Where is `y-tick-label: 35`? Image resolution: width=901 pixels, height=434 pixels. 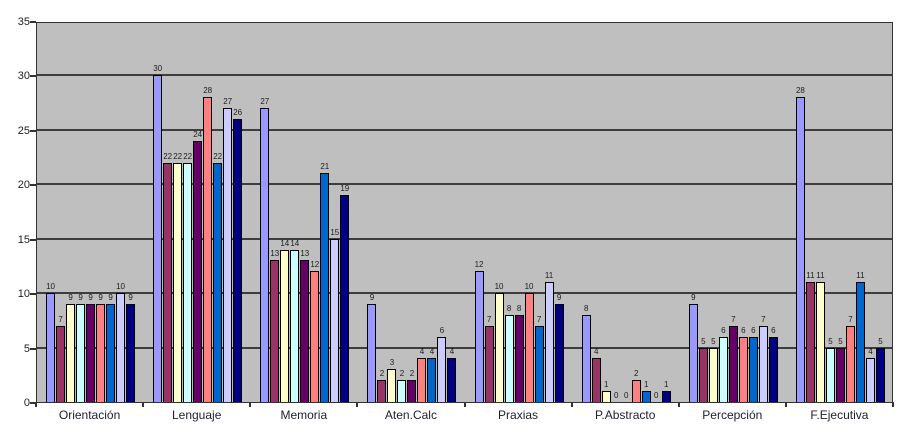
y-tick-label: 35 is located at coordinates (23, 22).